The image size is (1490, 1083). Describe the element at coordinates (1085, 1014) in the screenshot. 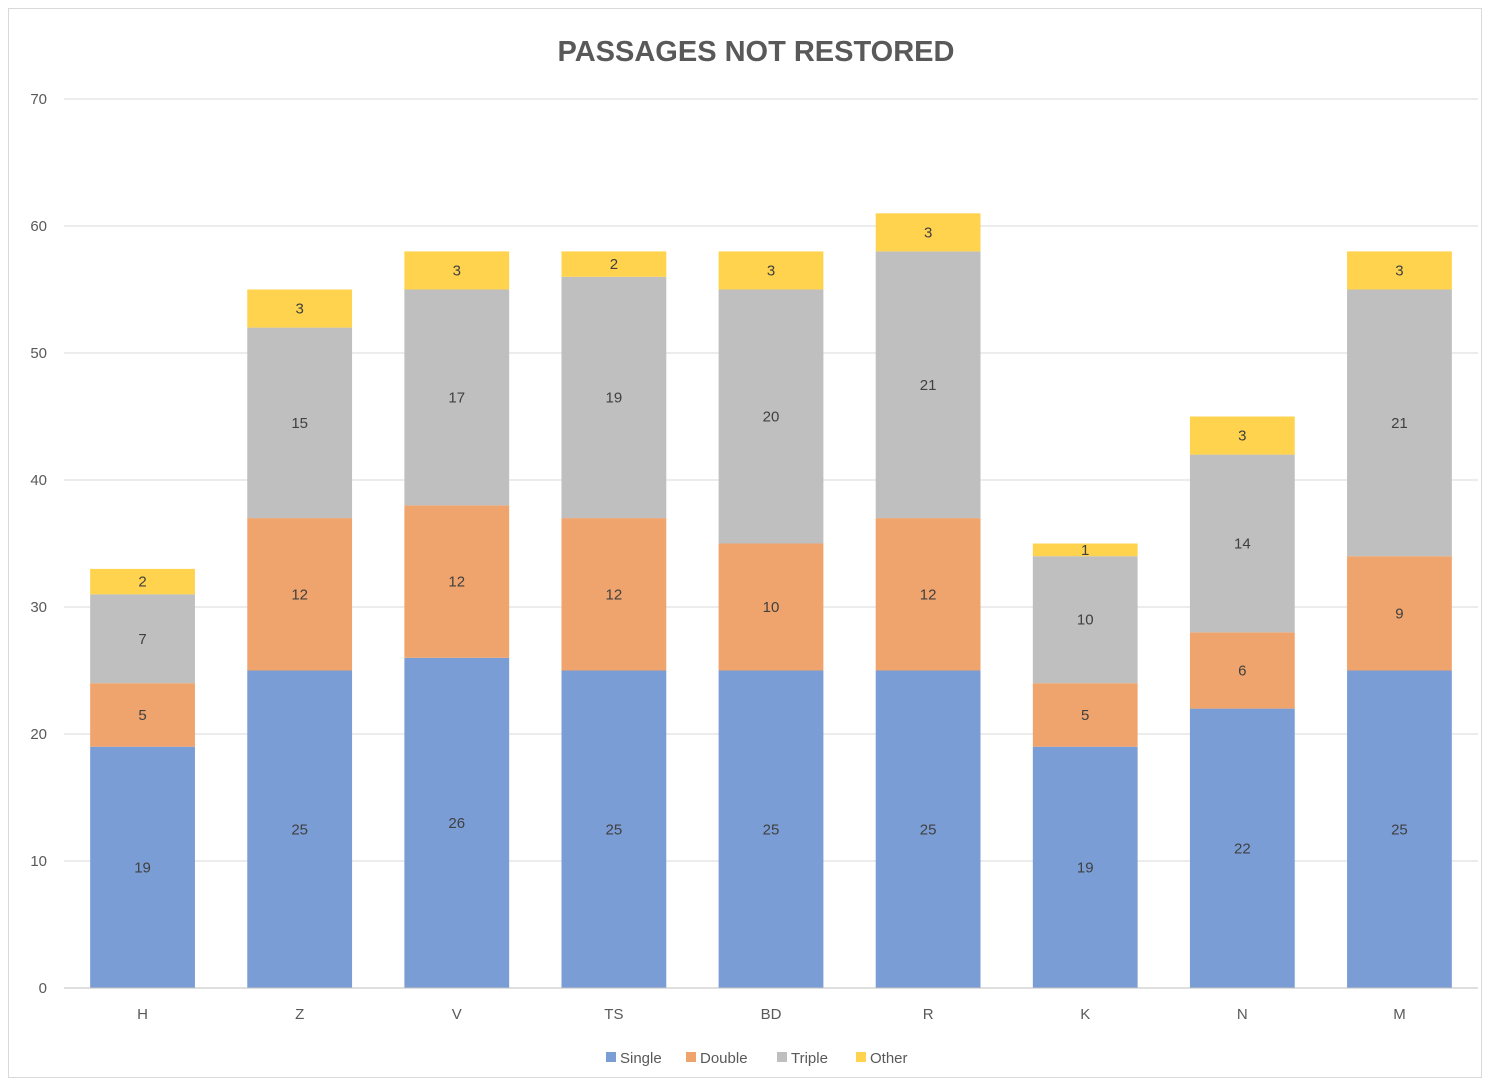

I see `x-tick-label: K` at that location.